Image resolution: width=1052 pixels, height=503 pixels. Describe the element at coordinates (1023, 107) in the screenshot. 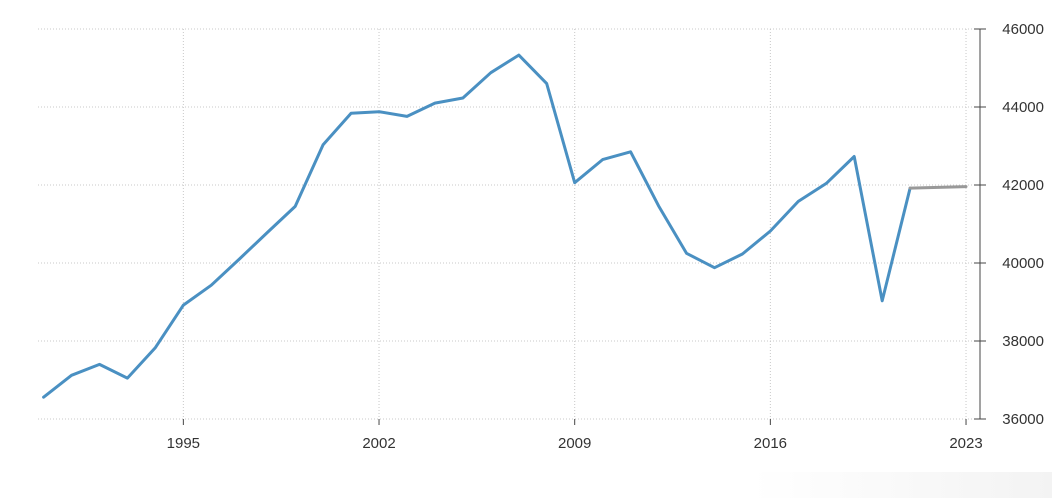

I see `y-tick-label: 44000` at that location.